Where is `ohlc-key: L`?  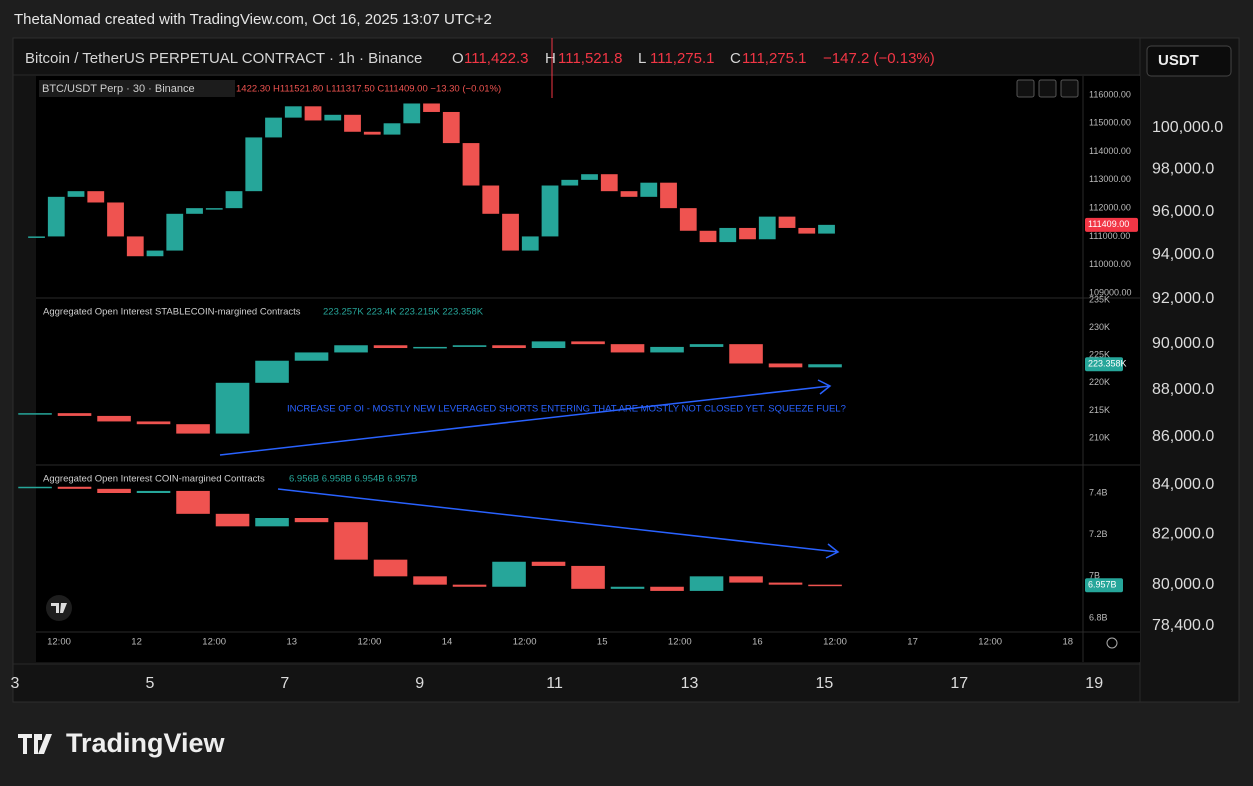
ohlc-key: L is located at coordinates (642, 58).